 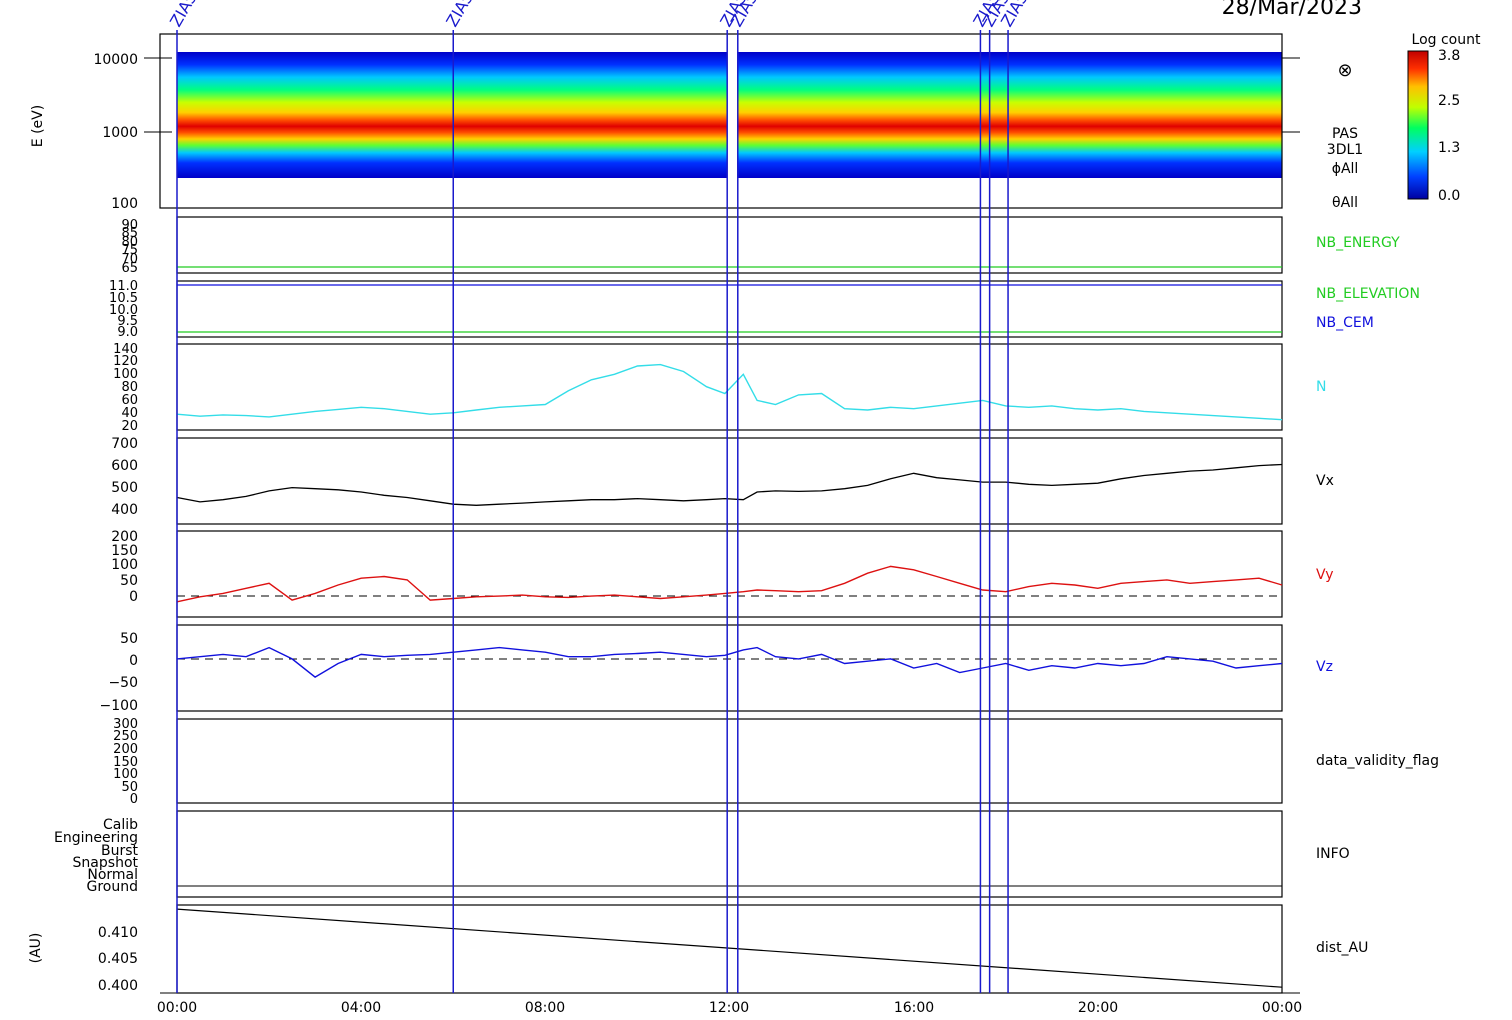 What do you see at coordinates (129, 259) in the screenshot?
I see `nb-energy-ytick: 70` at bounding box center [129, 259].